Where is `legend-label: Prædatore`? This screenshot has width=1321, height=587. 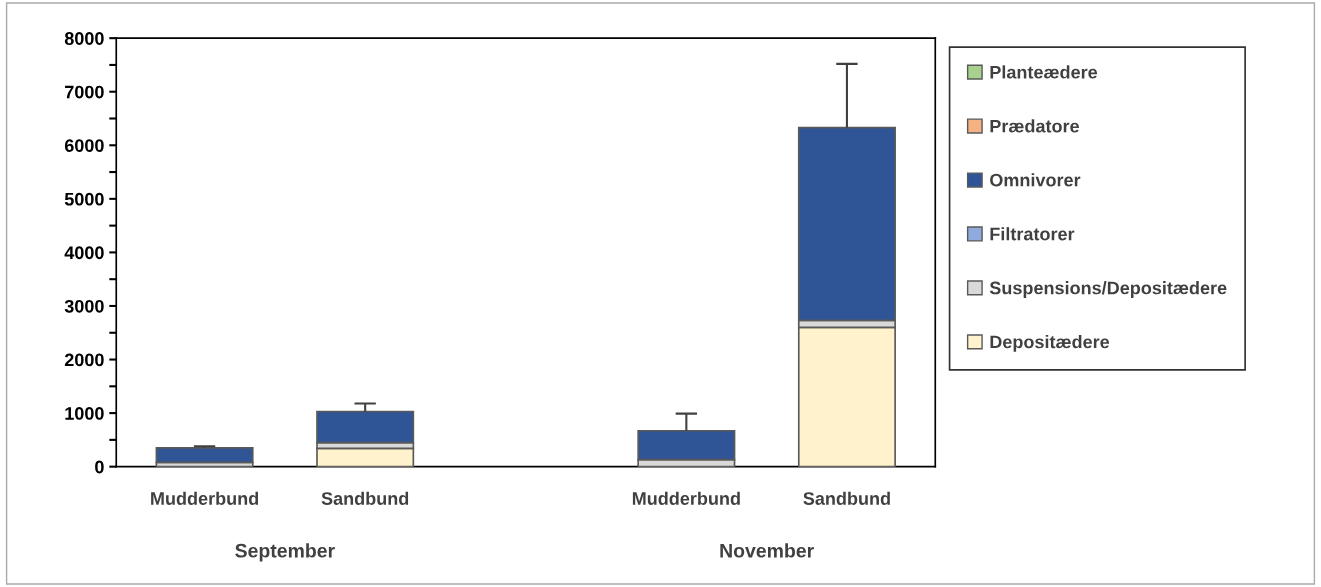 legend-label: Prædatore is located at coordinates (1034, 126).